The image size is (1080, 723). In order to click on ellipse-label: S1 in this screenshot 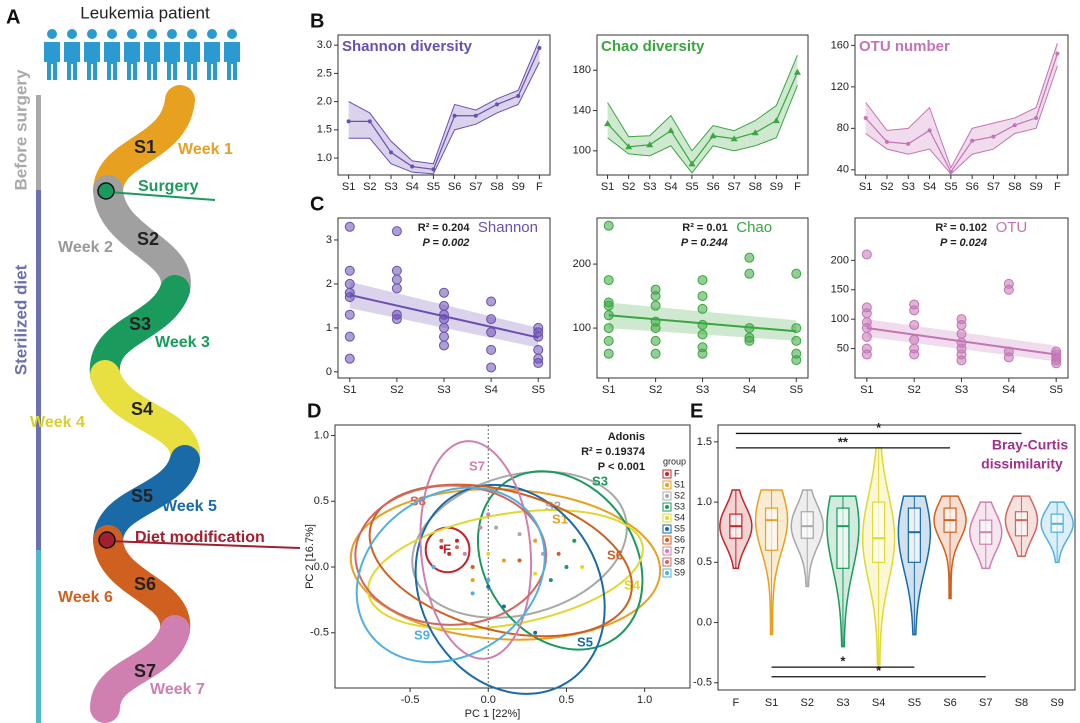, I will do `click(560, 518)`.